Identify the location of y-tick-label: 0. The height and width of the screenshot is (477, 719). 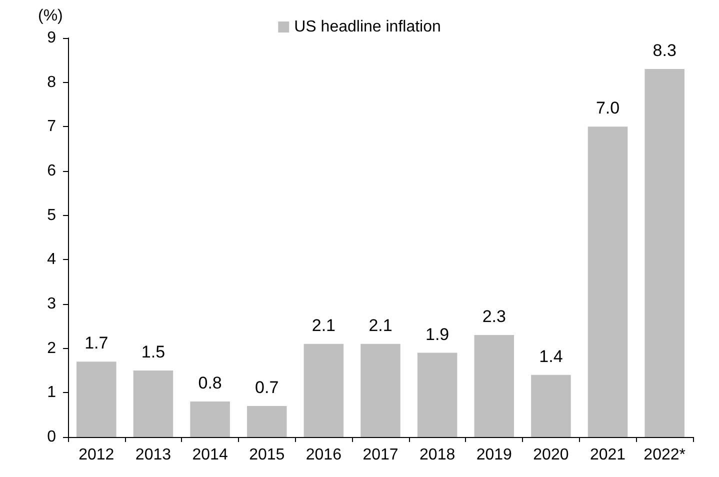
(51, 437).